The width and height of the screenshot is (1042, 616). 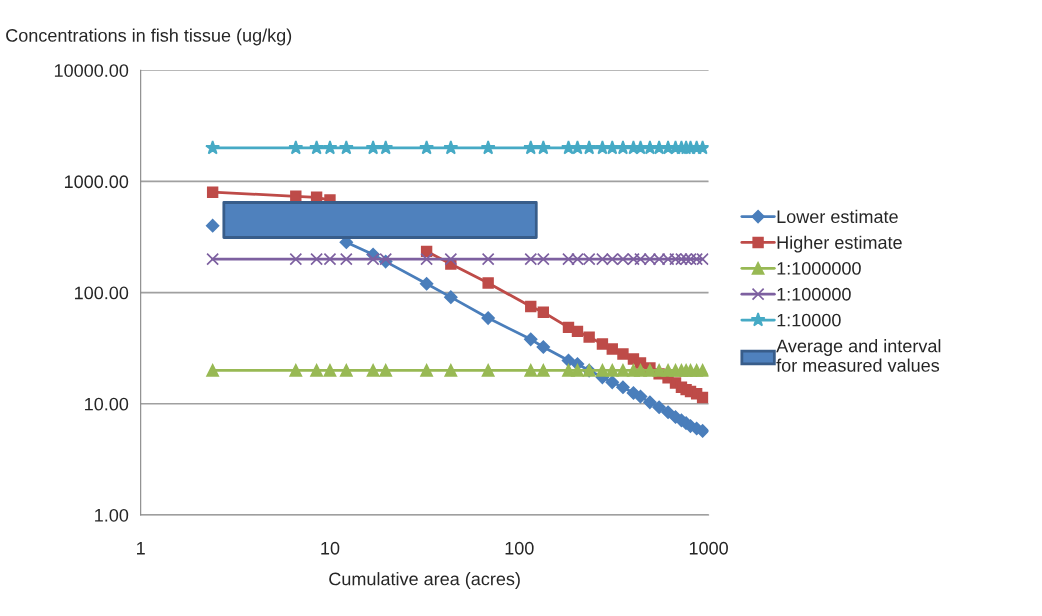 What do you see at coordinates (91, 70) in the screenshot?
I see `y-tick-label: 10000.00` at bounding box center [91, 70].